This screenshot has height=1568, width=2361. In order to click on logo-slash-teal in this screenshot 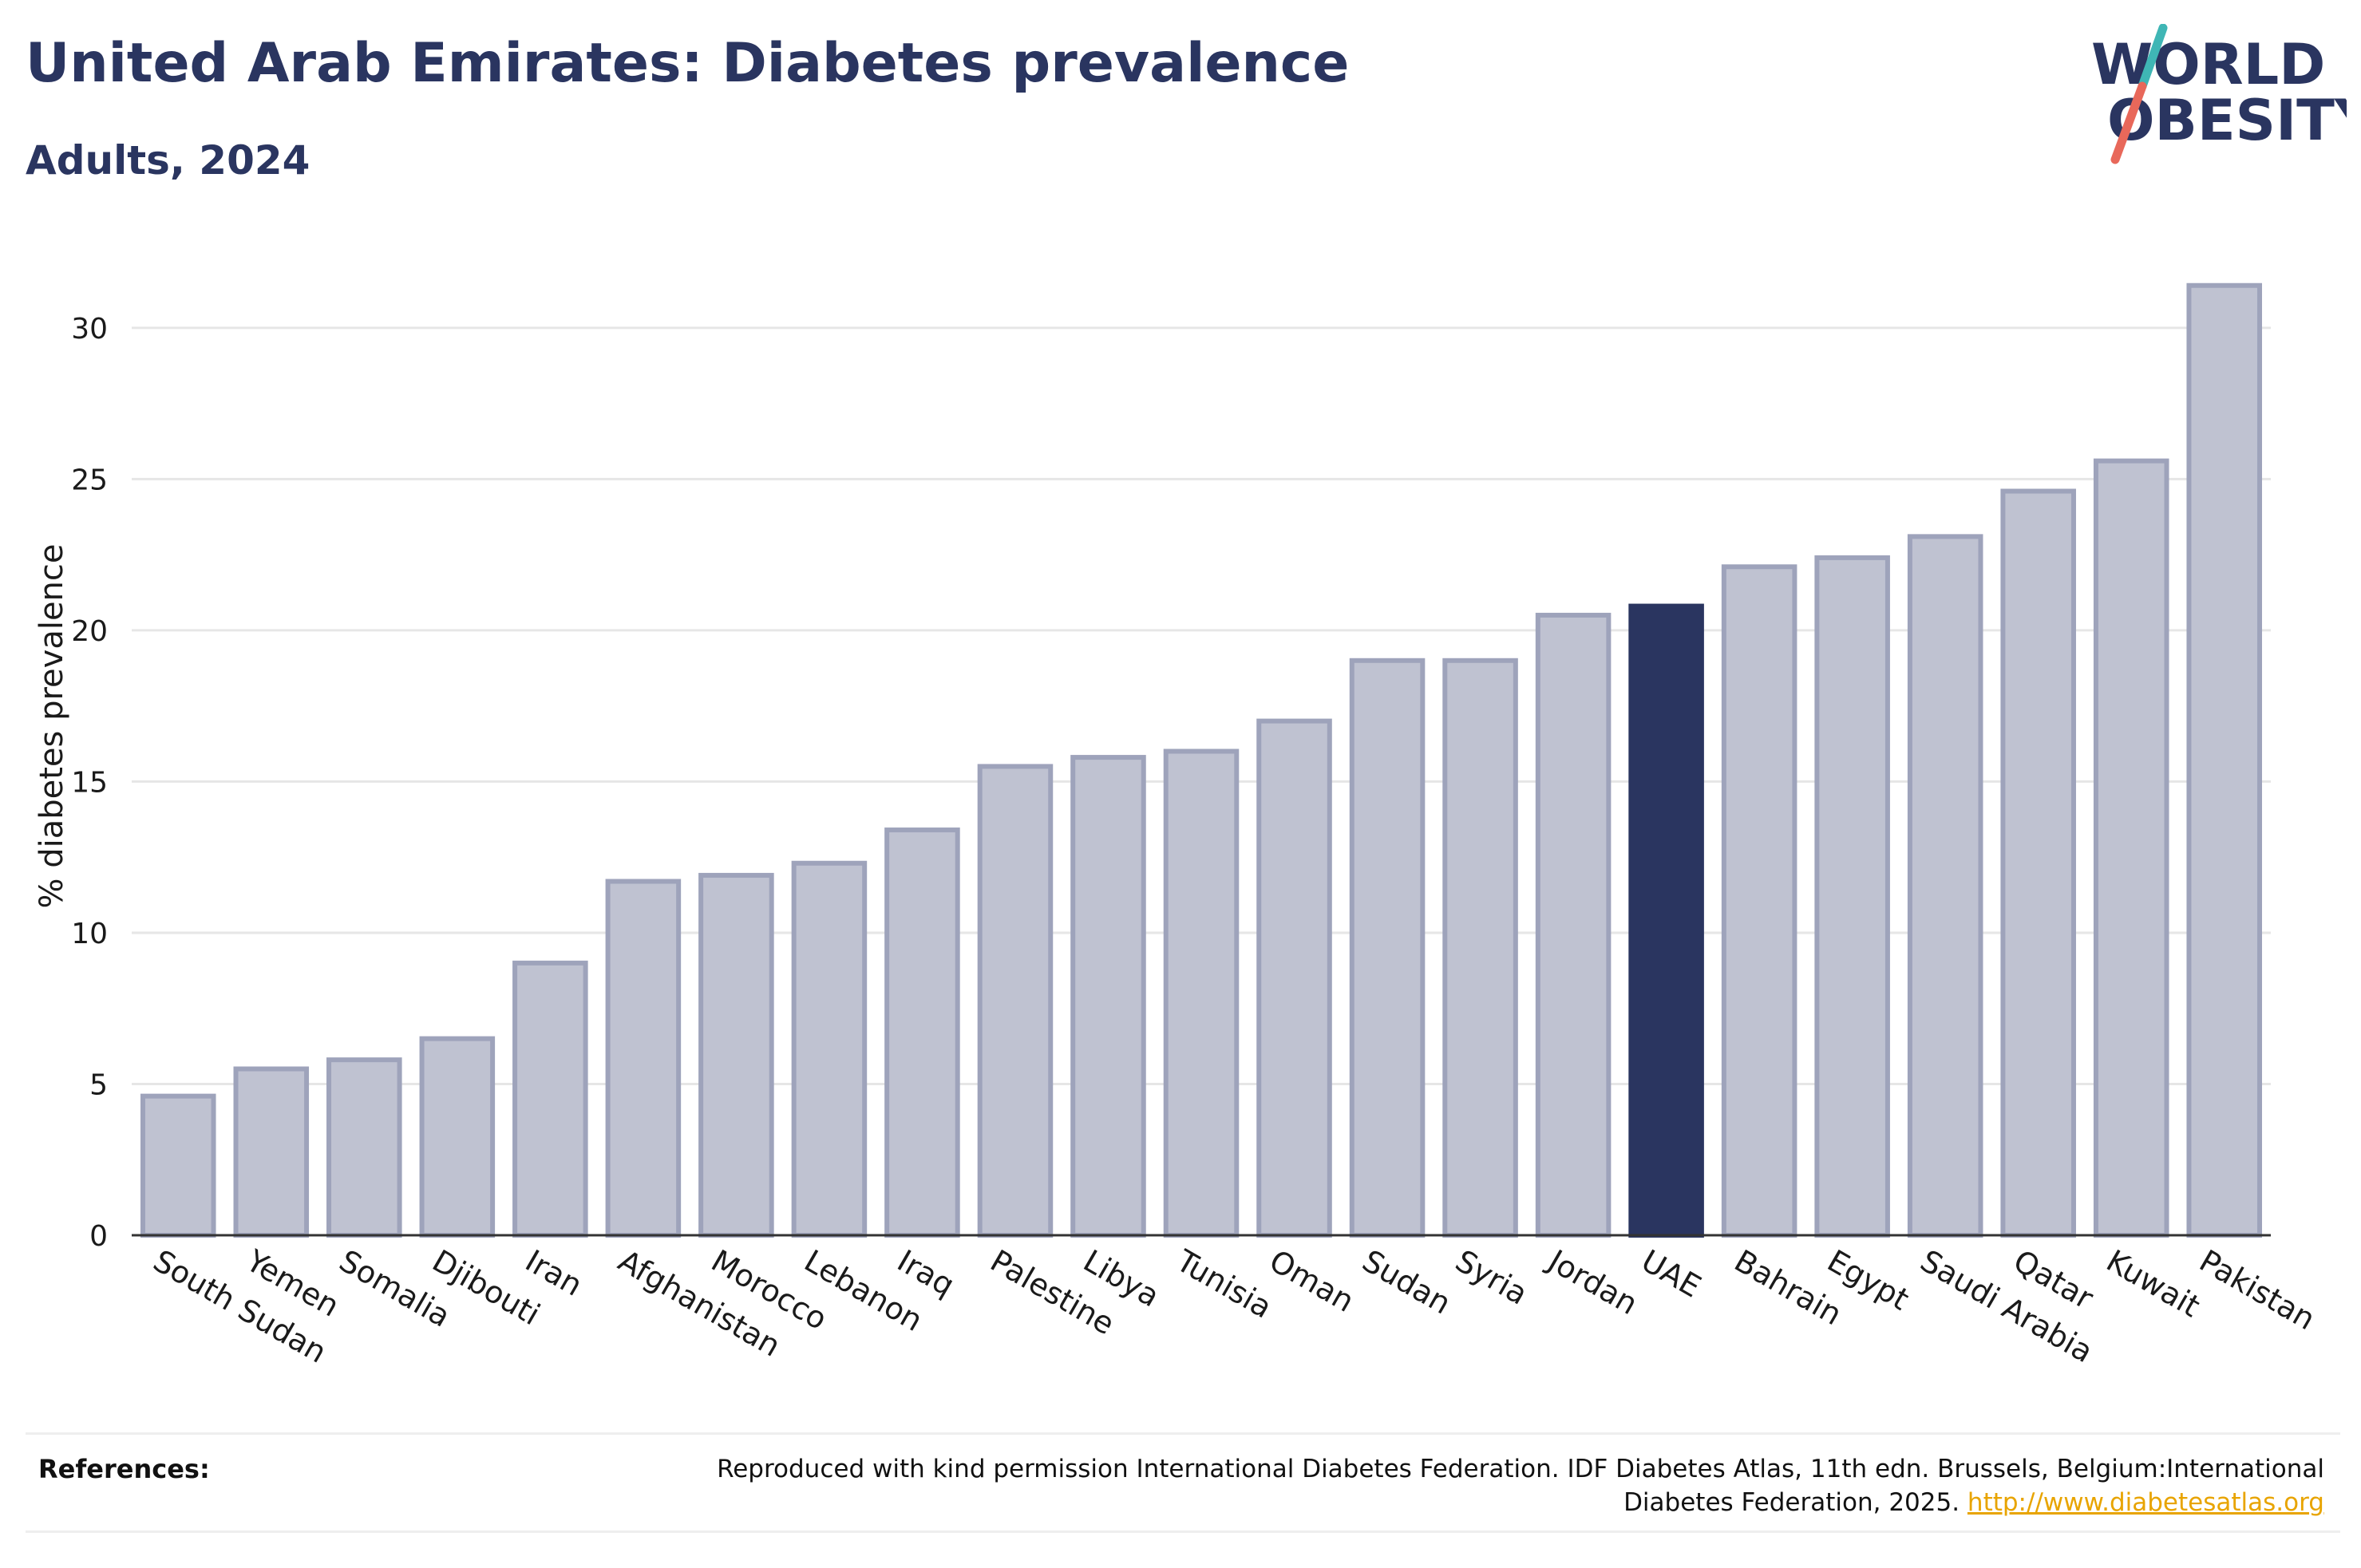, I will do `click(2153, 57)`.